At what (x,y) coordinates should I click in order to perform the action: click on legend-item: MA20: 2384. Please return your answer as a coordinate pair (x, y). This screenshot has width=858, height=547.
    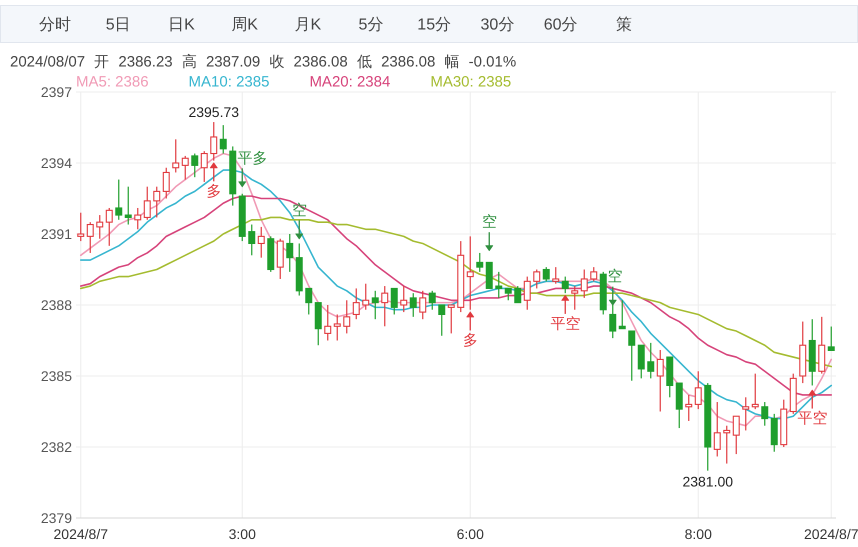
    Looking at the image, I should click on (349, 82).